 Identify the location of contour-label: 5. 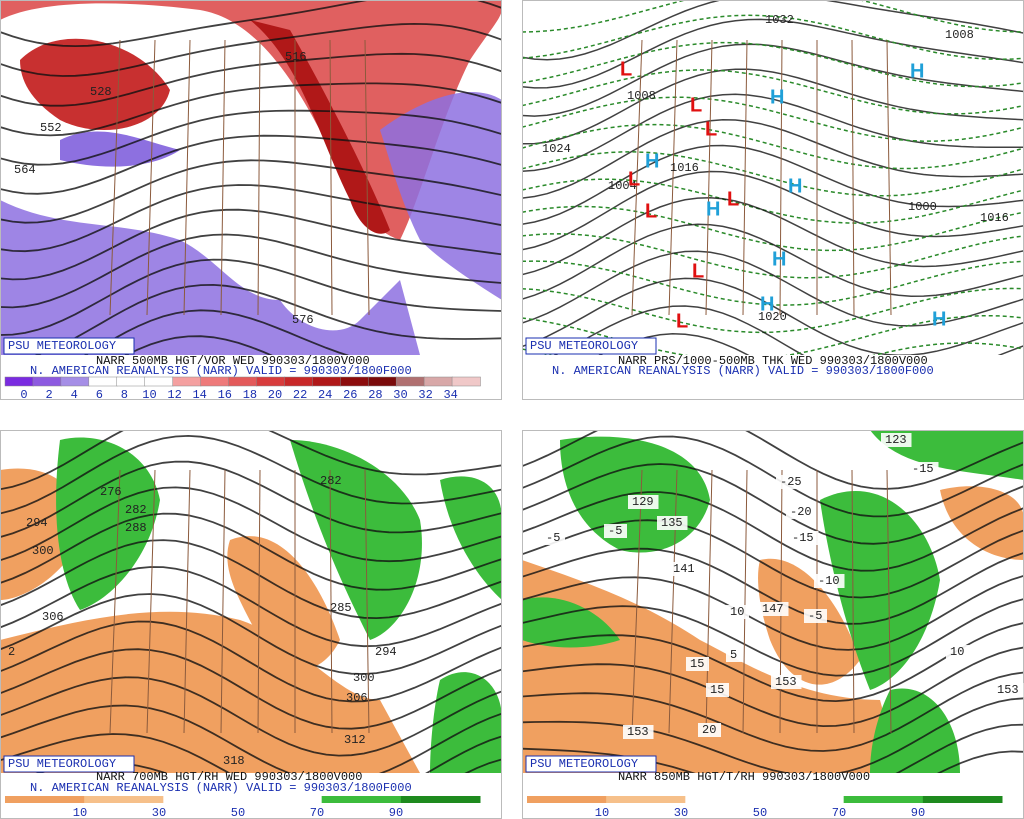
(733, 655).